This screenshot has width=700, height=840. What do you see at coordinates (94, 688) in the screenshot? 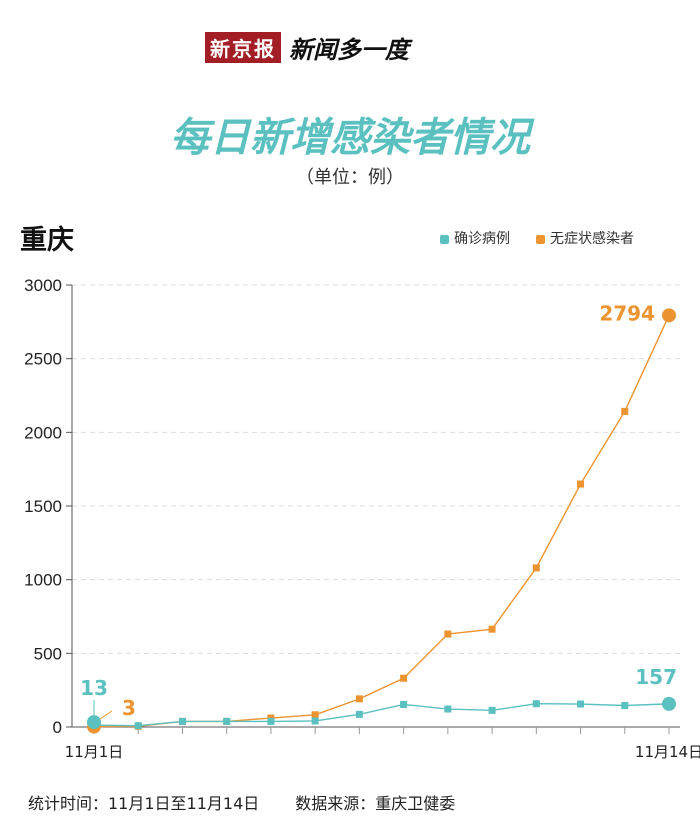
I see `data-label: 13` at bounding box center [94, 688].